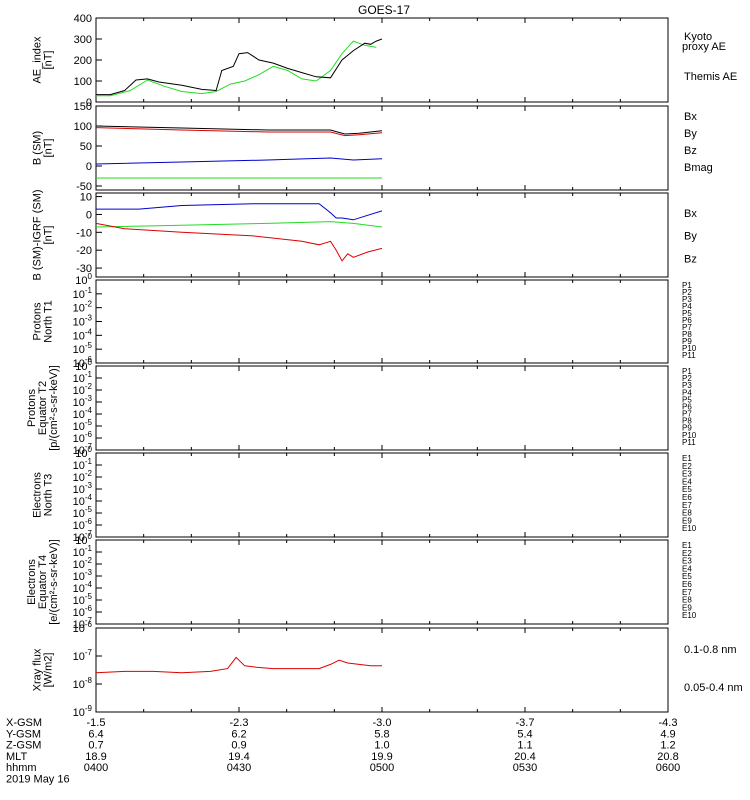  I want to click on legend-label: E5, so click(687, 489).